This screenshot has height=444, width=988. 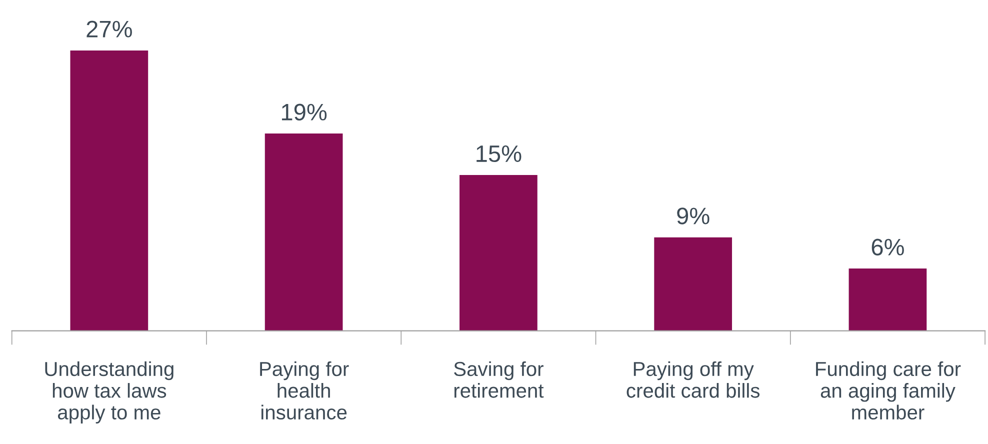 I want to click on data-label: 19%, so click(x=304, y=112).